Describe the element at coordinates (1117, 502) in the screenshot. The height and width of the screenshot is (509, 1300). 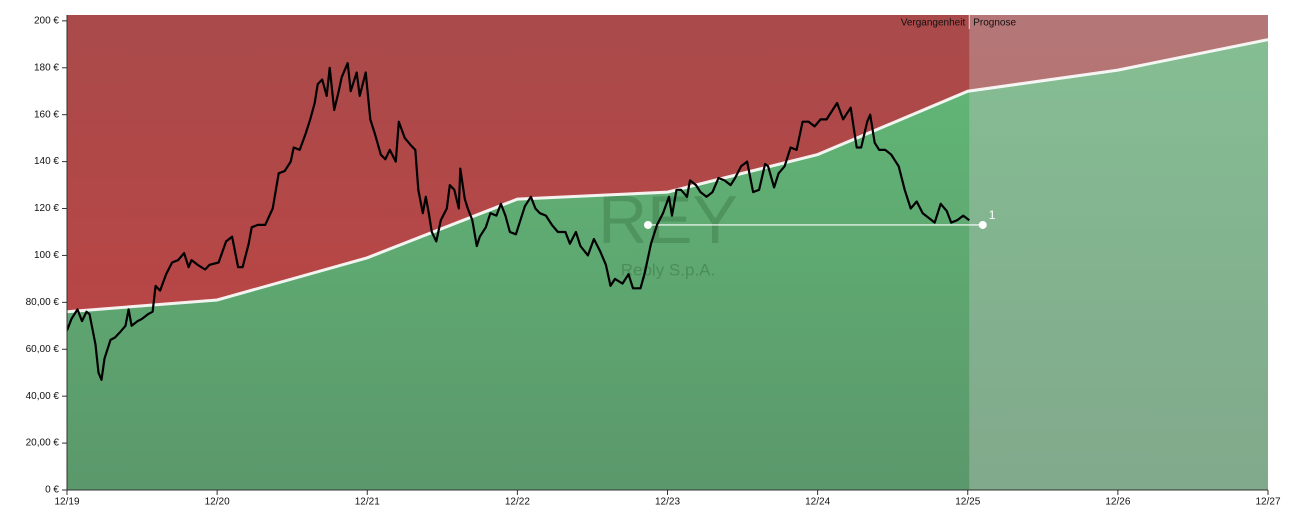
I see `x-tick-label: 12/26` at that location.